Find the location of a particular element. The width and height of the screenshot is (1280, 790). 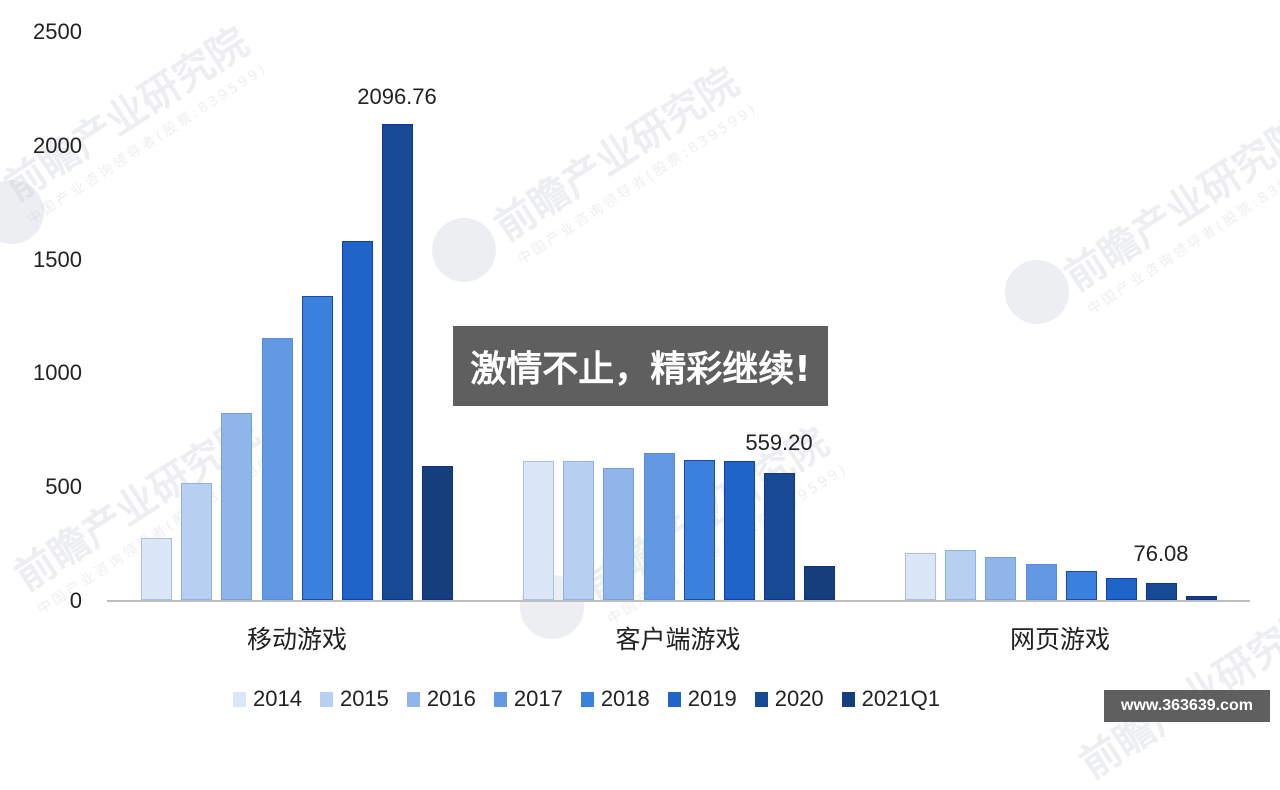

legend-item: 2014 is located at coordinates (267, 699).